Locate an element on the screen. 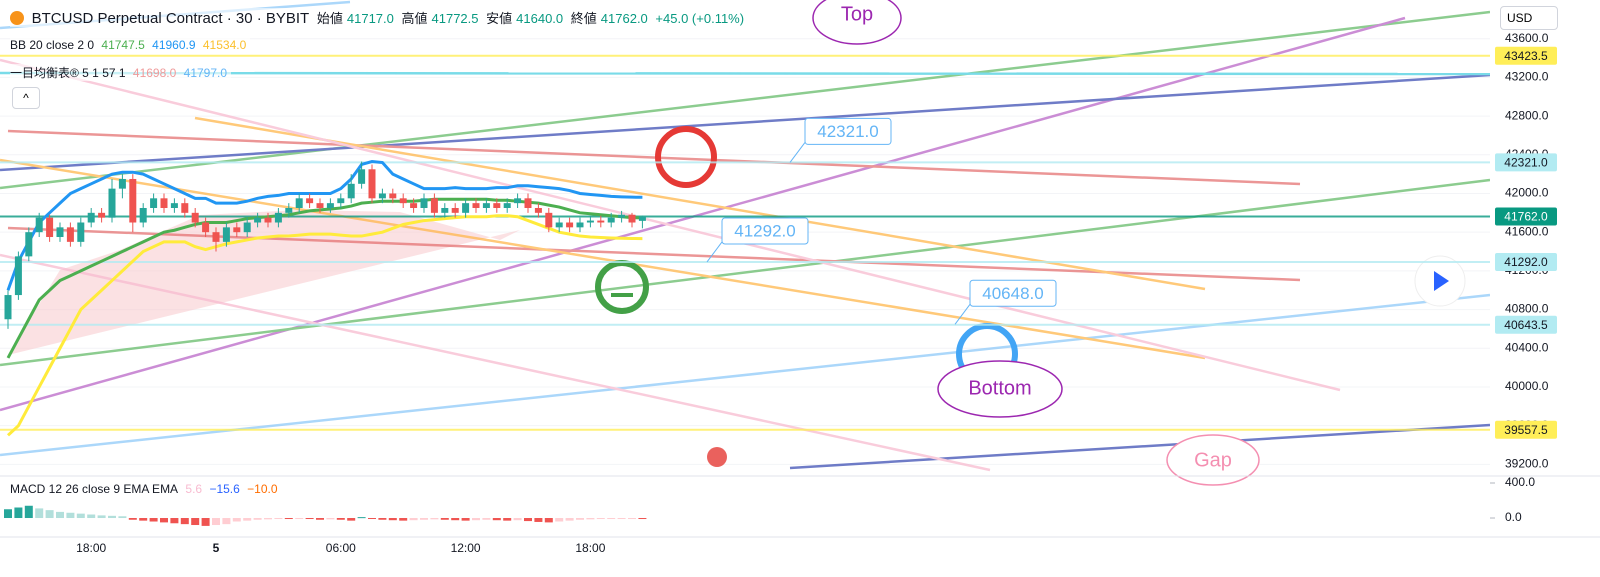  x-tick-label: 06:00 is located at coordinates (341, 548).